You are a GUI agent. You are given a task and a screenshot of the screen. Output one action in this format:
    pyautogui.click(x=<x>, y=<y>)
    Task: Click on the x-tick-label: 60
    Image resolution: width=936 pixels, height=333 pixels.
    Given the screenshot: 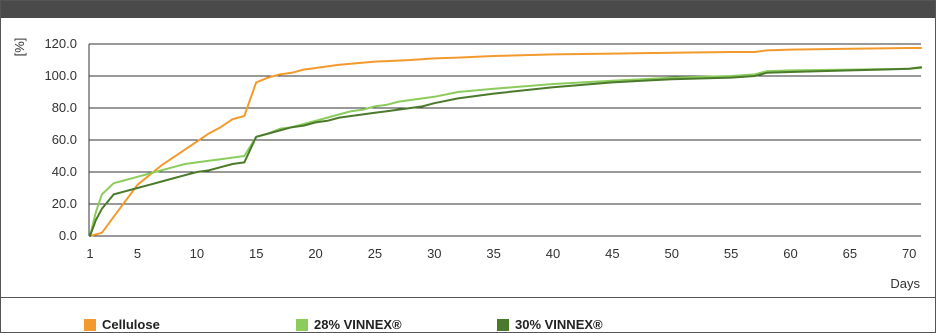 What is the action you would take?
    pyautogui.click(x=790, y=253)
    